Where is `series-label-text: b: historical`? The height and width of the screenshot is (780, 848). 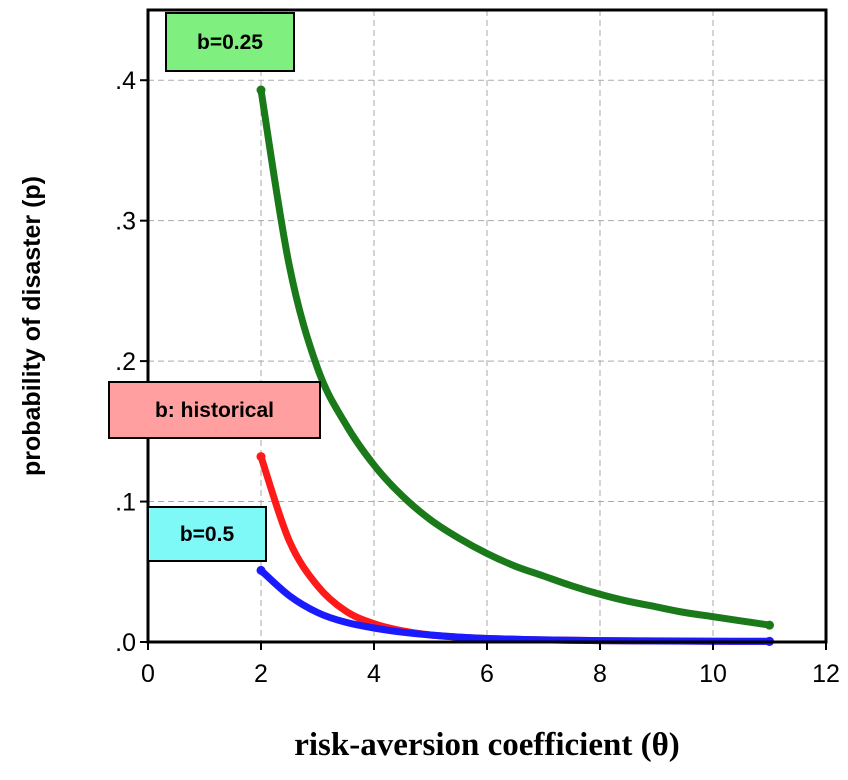 series-label-text: b: historical is located at coordinates (214, 410).